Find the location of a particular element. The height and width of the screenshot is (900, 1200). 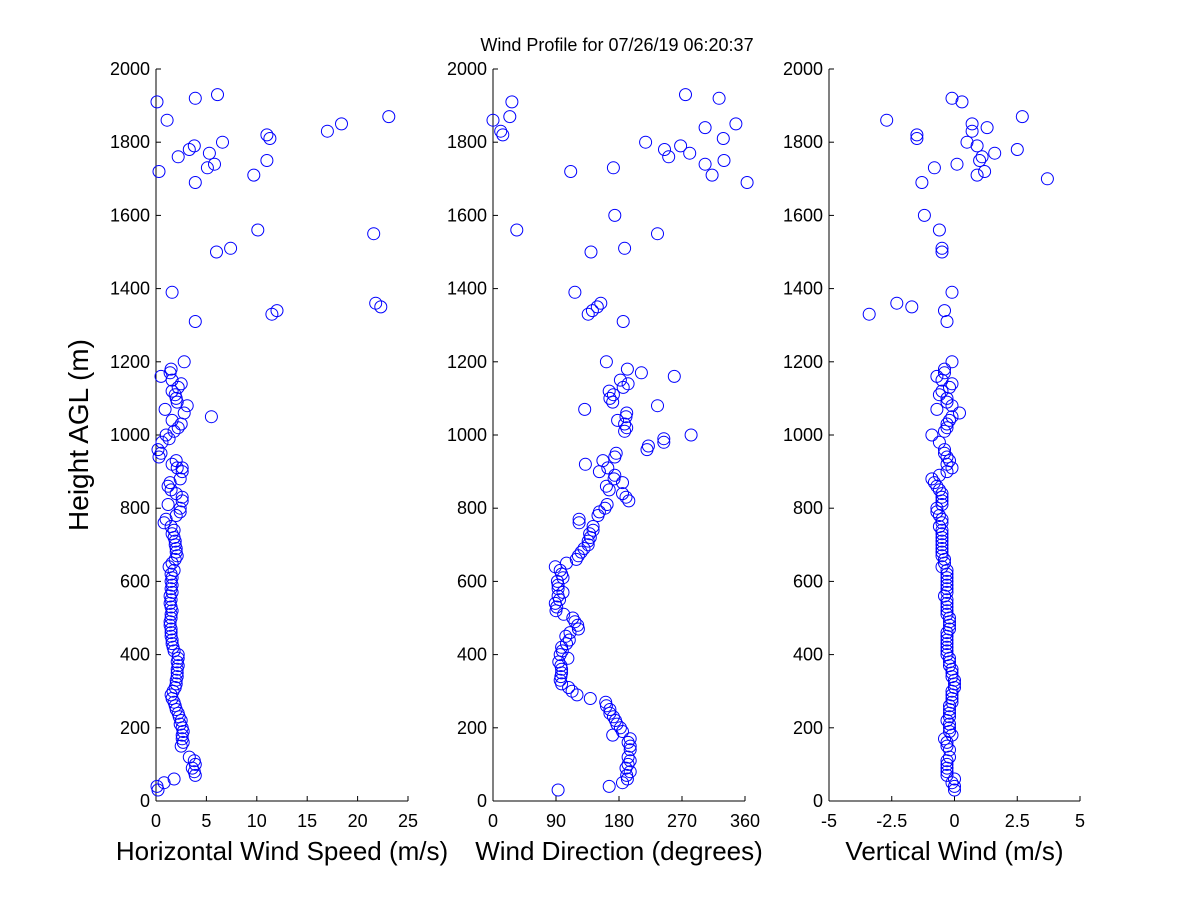

speed-y-tick-label: 1800 is located at coordinates (130, 142).